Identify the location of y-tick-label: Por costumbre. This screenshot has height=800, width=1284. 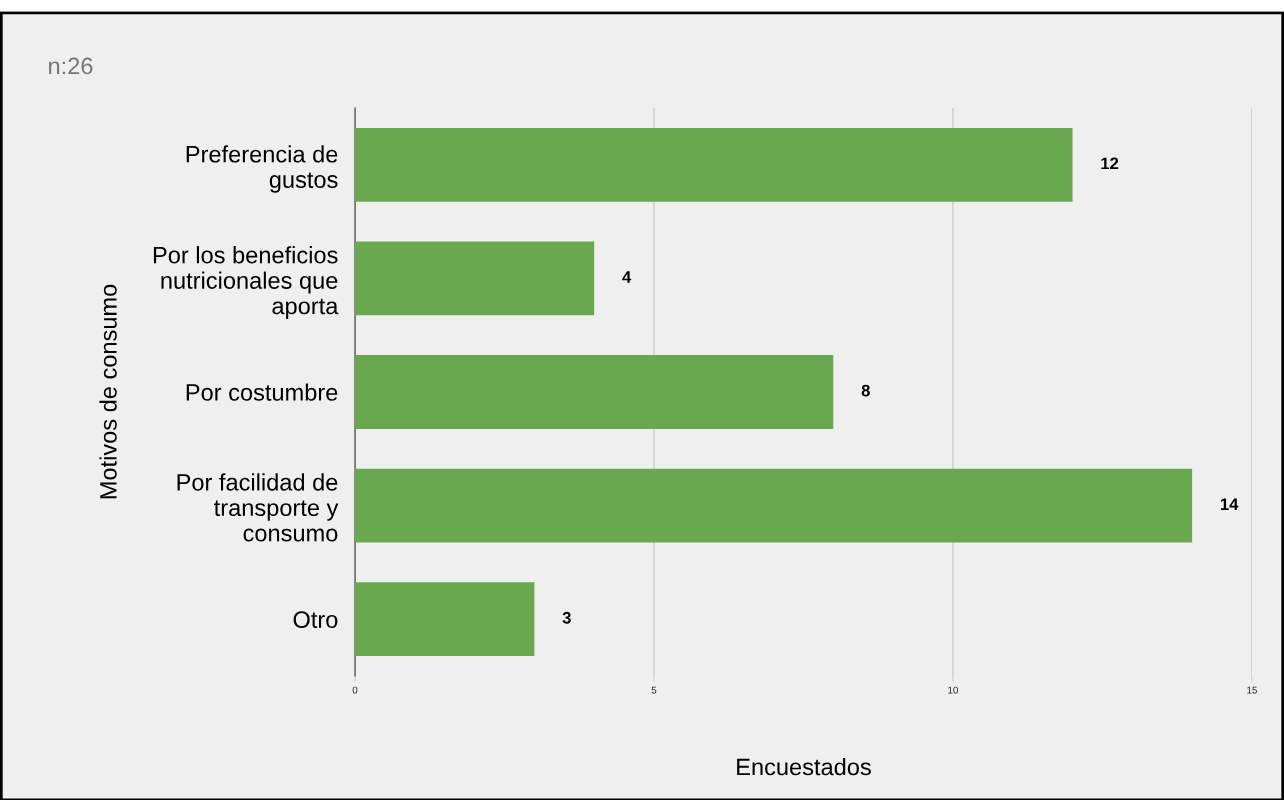
(262, 392).